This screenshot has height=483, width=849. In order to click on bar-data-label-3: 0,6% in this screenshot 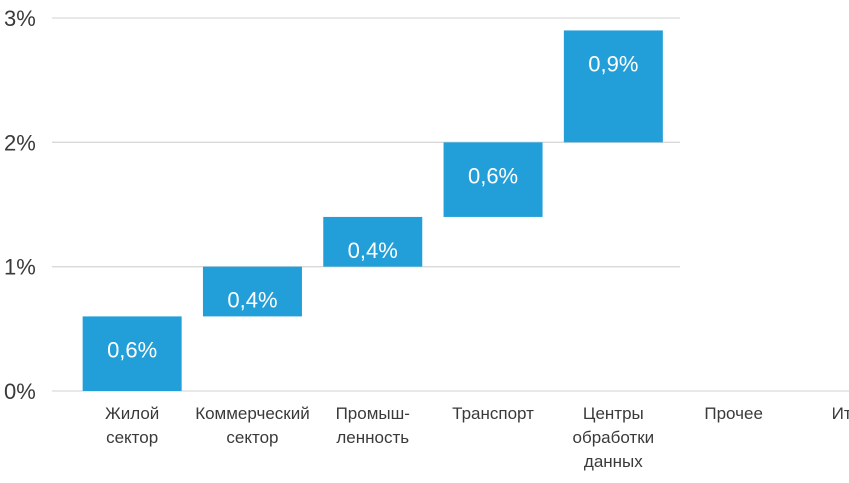, I will do `click(493, 175)`.